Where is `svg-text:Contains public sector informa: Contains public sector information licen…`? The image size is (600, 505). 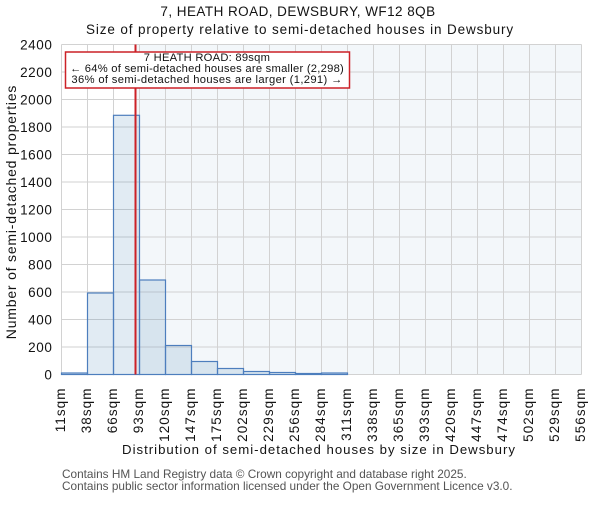
svg-text:Contains public sector informa: Contains public sector information licen… is located at coordinates (287, 486).